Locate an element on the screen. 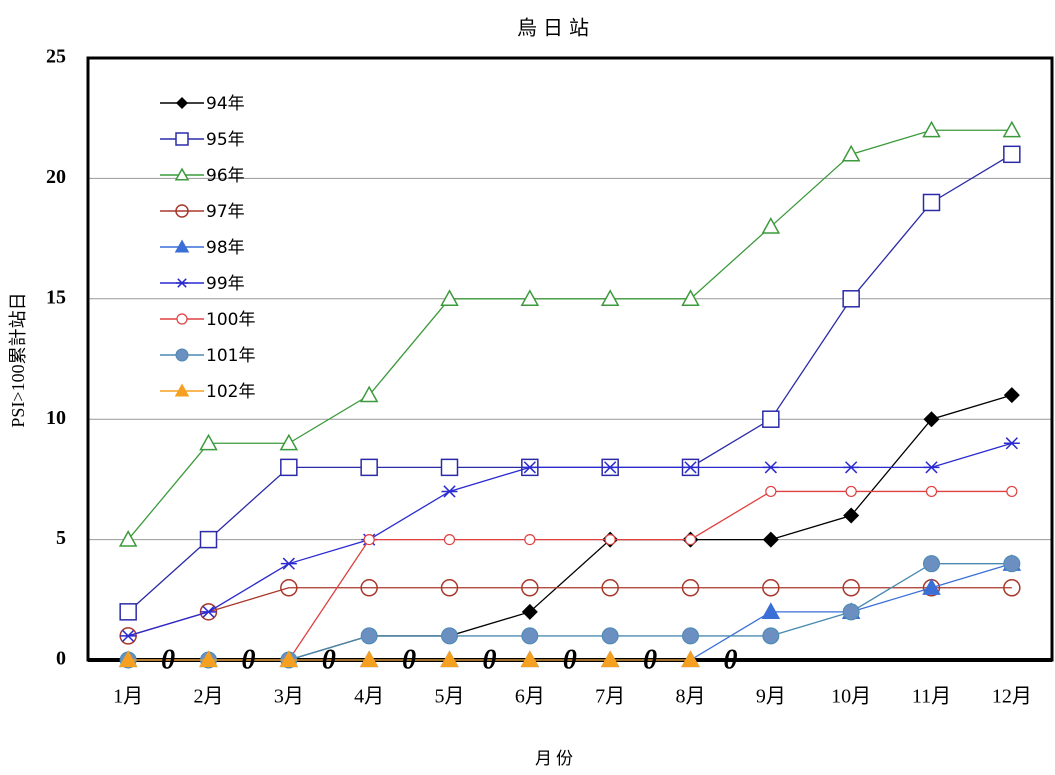 This screenshot has height=775, width=1055. chart-title: 烏日站 is located at coordinates (556, 28).